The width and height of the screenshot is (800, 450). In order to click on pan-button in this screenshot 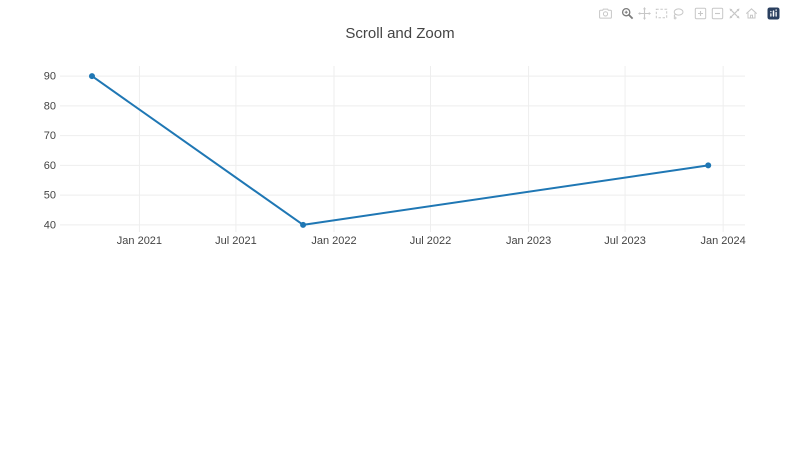, I will do `click(644, 13)`.